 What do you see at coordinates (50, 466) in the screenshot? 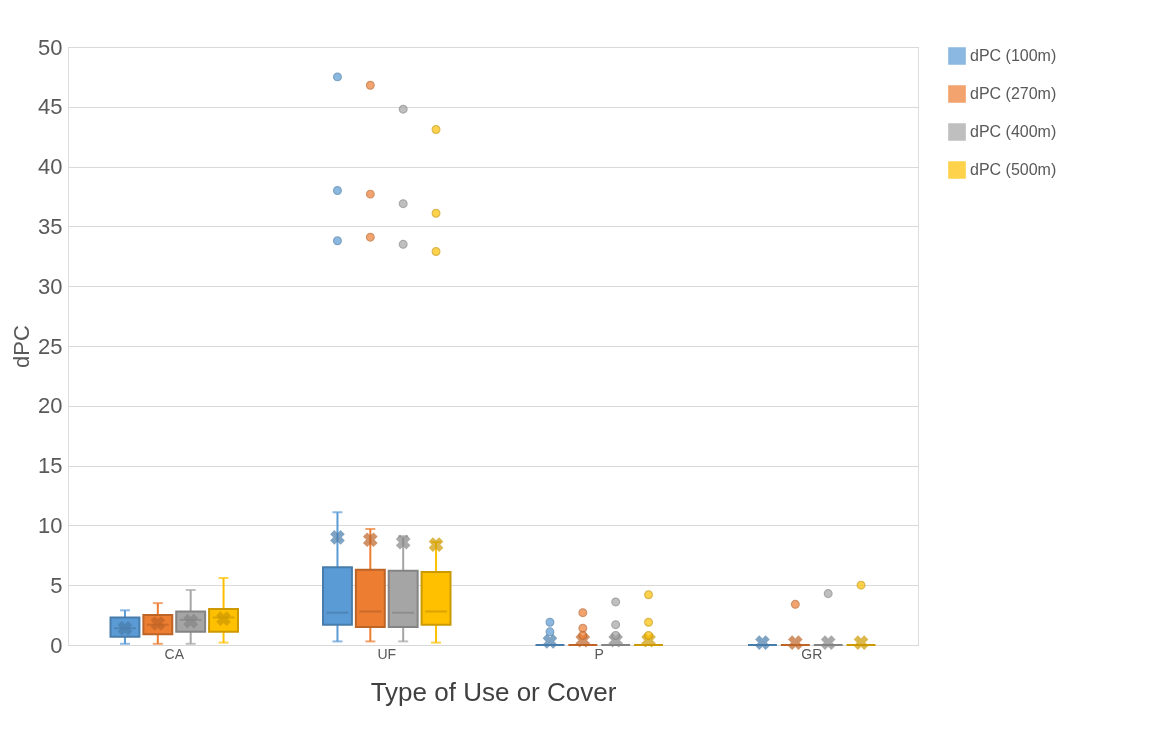
I see `y-tick-label: 15` at bounding box center [50, 466].